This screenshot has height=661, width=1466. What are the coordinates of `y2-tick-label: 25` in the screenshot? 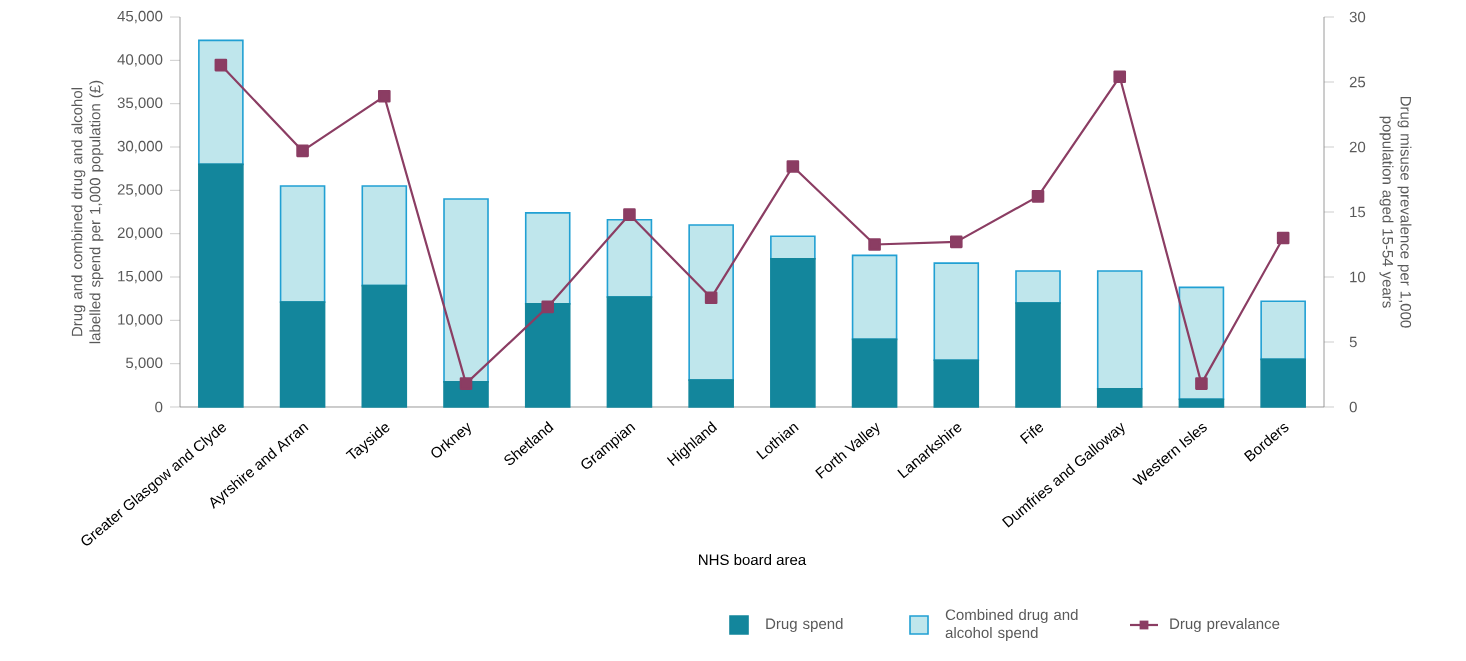 It's located at (1357, 82).